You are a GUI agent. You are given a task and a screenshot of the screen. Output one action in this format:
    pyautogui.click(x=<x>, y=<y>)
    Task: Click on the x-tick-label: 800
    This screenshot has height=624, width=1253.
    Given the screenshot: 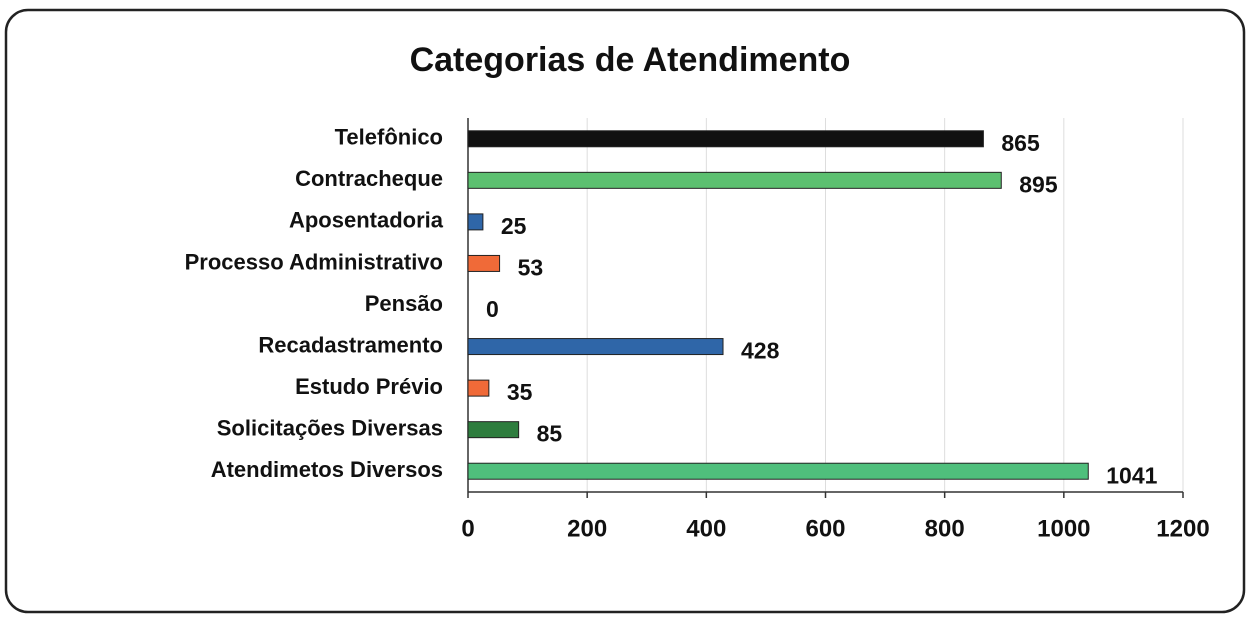 What is the action you would take?
    pyautogui.click(x=945, y=528)
    